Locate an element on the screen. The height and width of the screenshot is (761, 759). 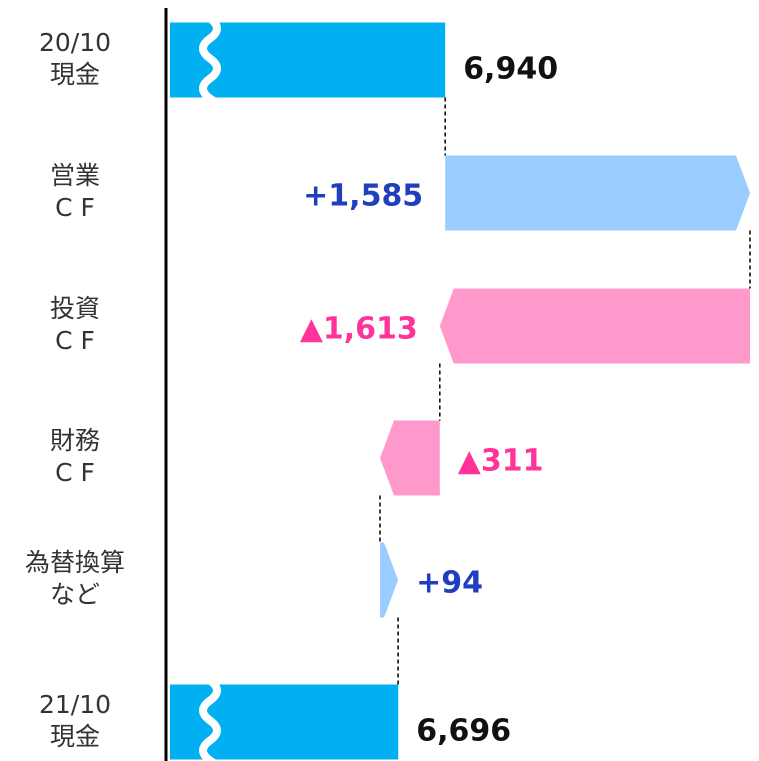
category-text: 21/10 現金 is located at coordinates (75, 720).